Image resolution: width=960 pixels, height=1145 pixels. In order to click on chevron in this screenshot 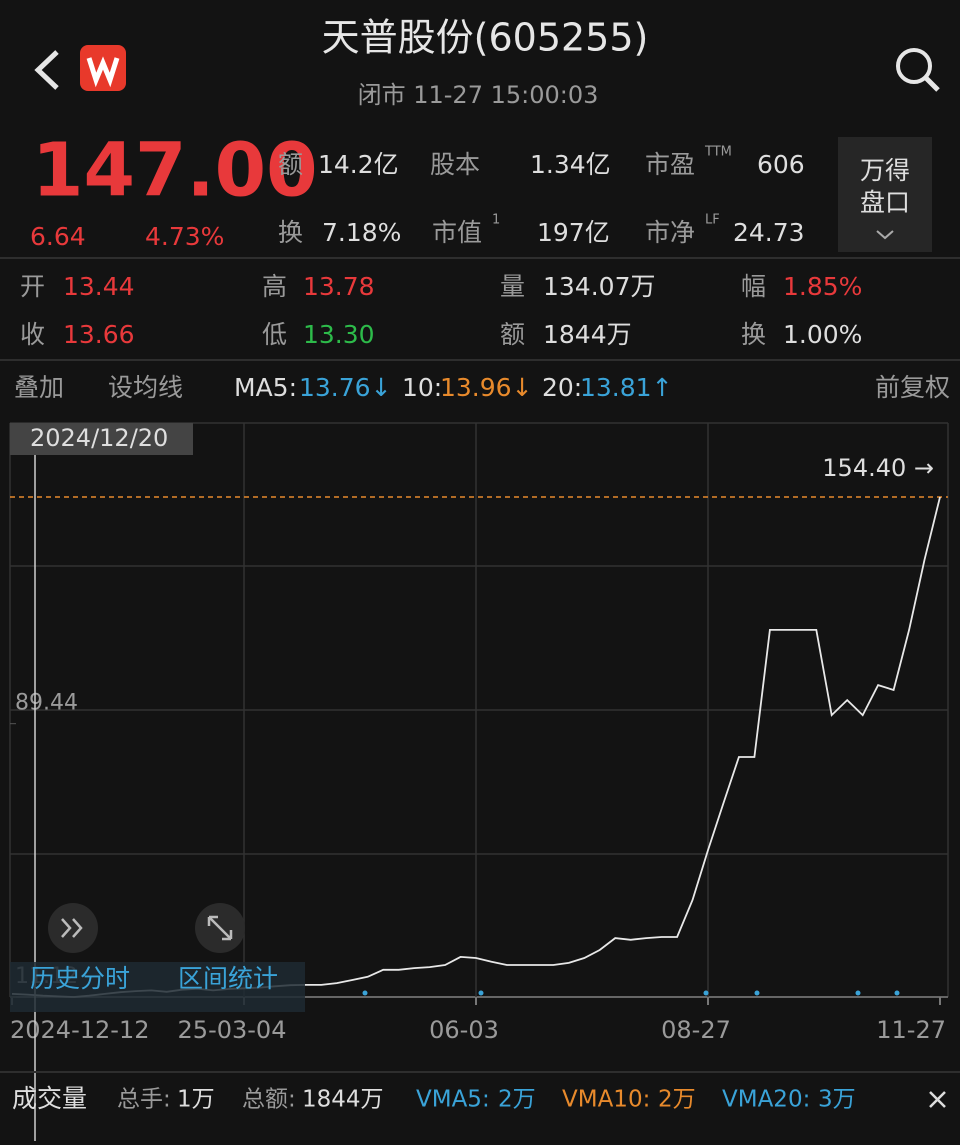, I will do `click(885, 235)`.